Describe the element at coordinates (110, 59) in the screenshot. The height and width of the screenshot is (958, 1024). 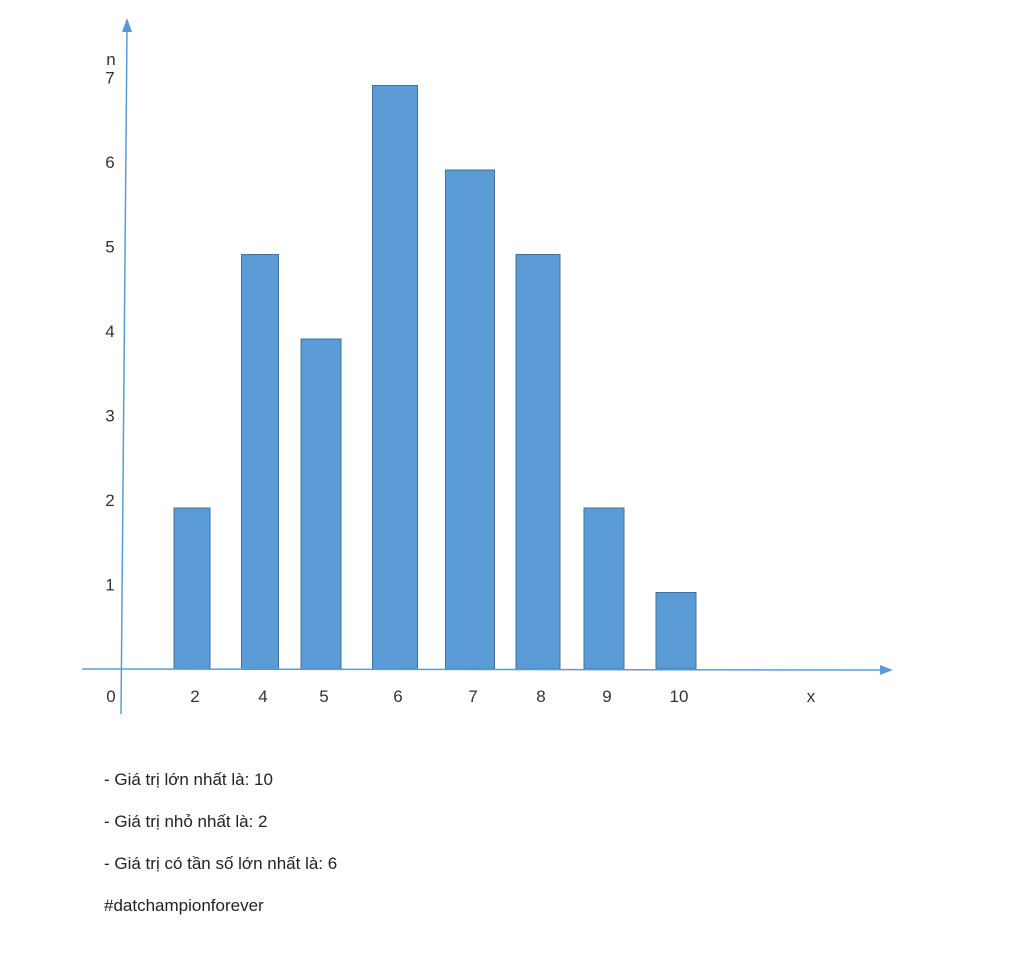
I see `y-axis-label: n` at that location.